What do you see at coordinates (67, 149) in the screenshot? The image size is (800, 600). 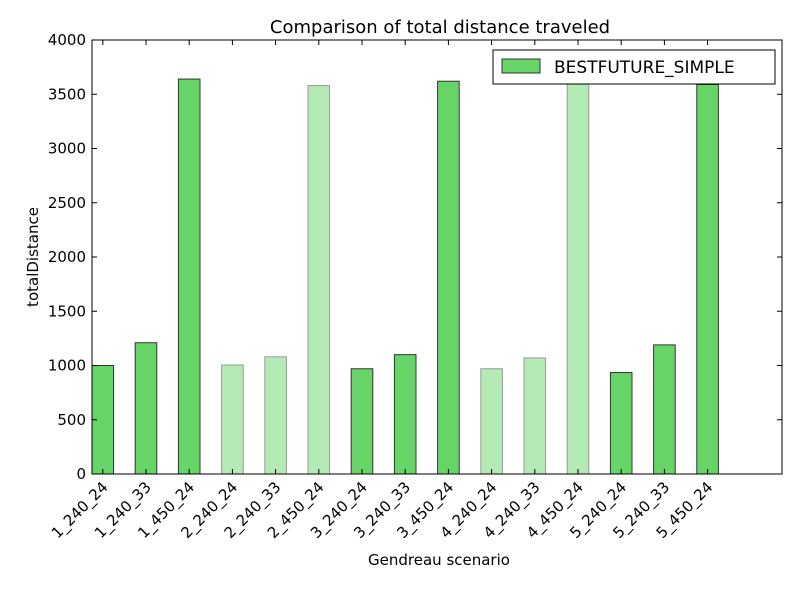 I see `y-tick-label: 3000` at bounding box center [67, 149].